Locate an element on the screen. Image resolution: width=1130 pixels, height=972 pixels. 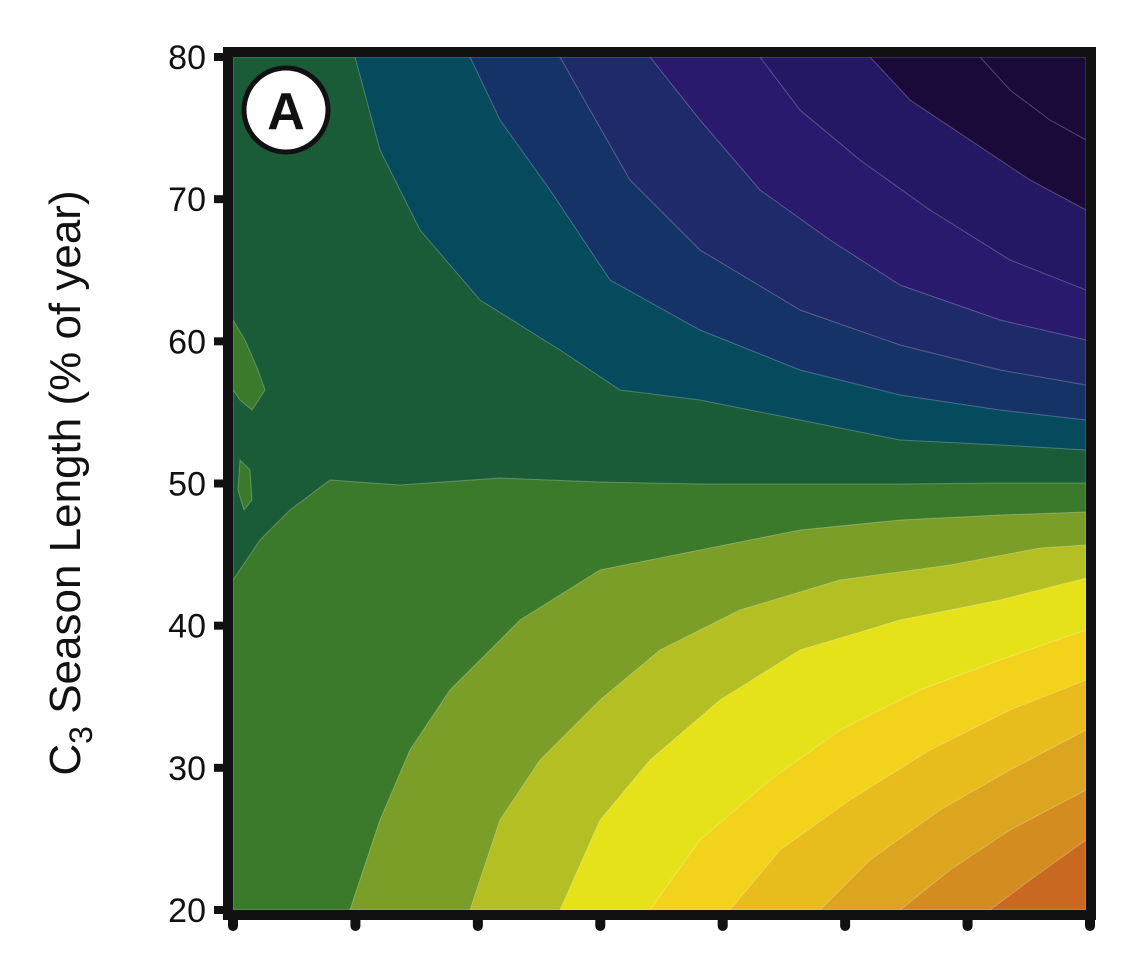
y-axis-label-rest: Season Length (% of year) is located at coordinates (65, 458).